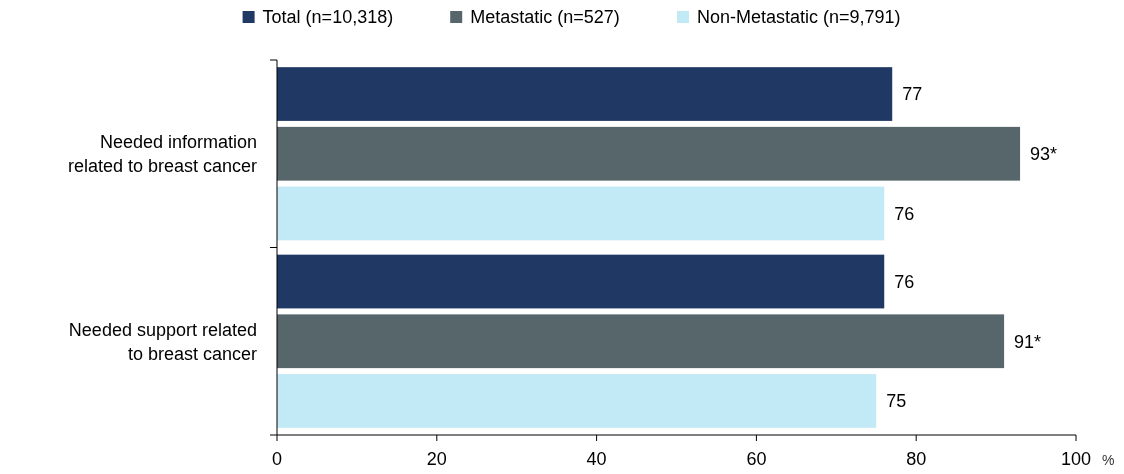  I want to click on y-tick-label: Needed support related to breast cancer, so click(162, 341).